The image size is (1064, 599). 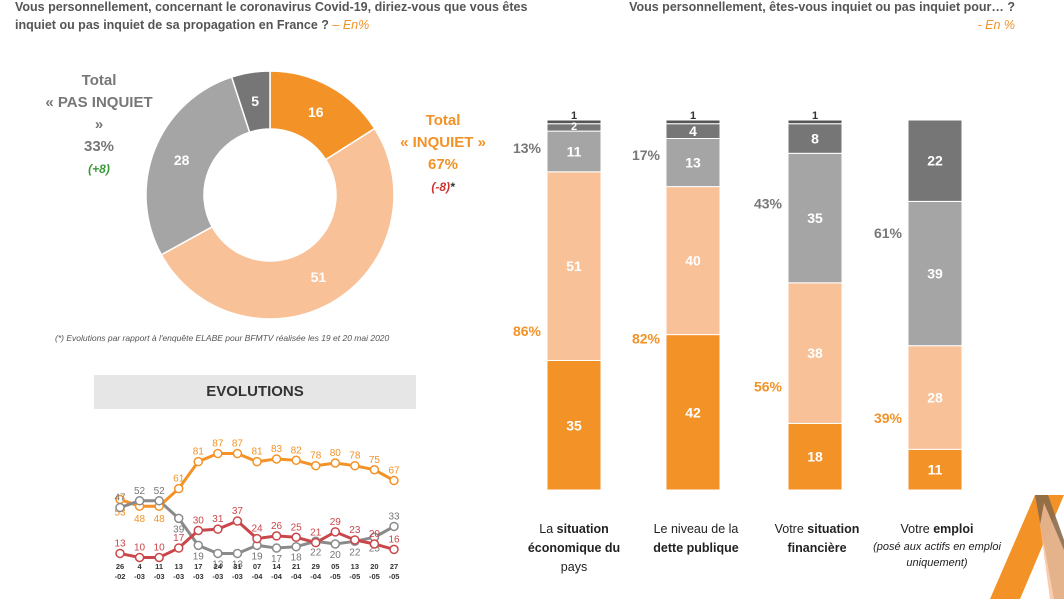 I want to click on evolution-value-label: 21, so click(x=316, y=533).